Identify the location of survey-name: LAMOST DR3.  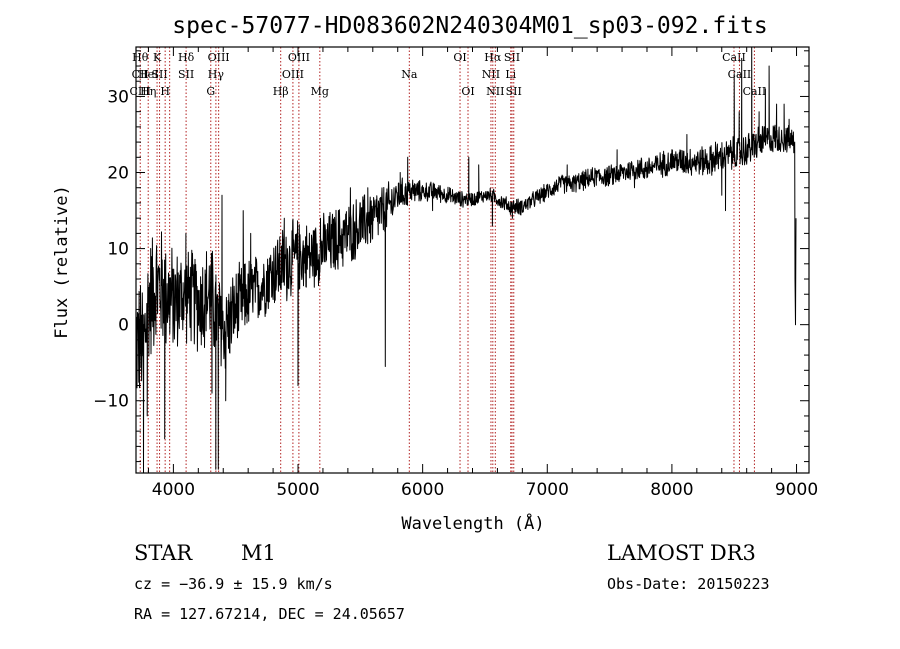
(681, 553).